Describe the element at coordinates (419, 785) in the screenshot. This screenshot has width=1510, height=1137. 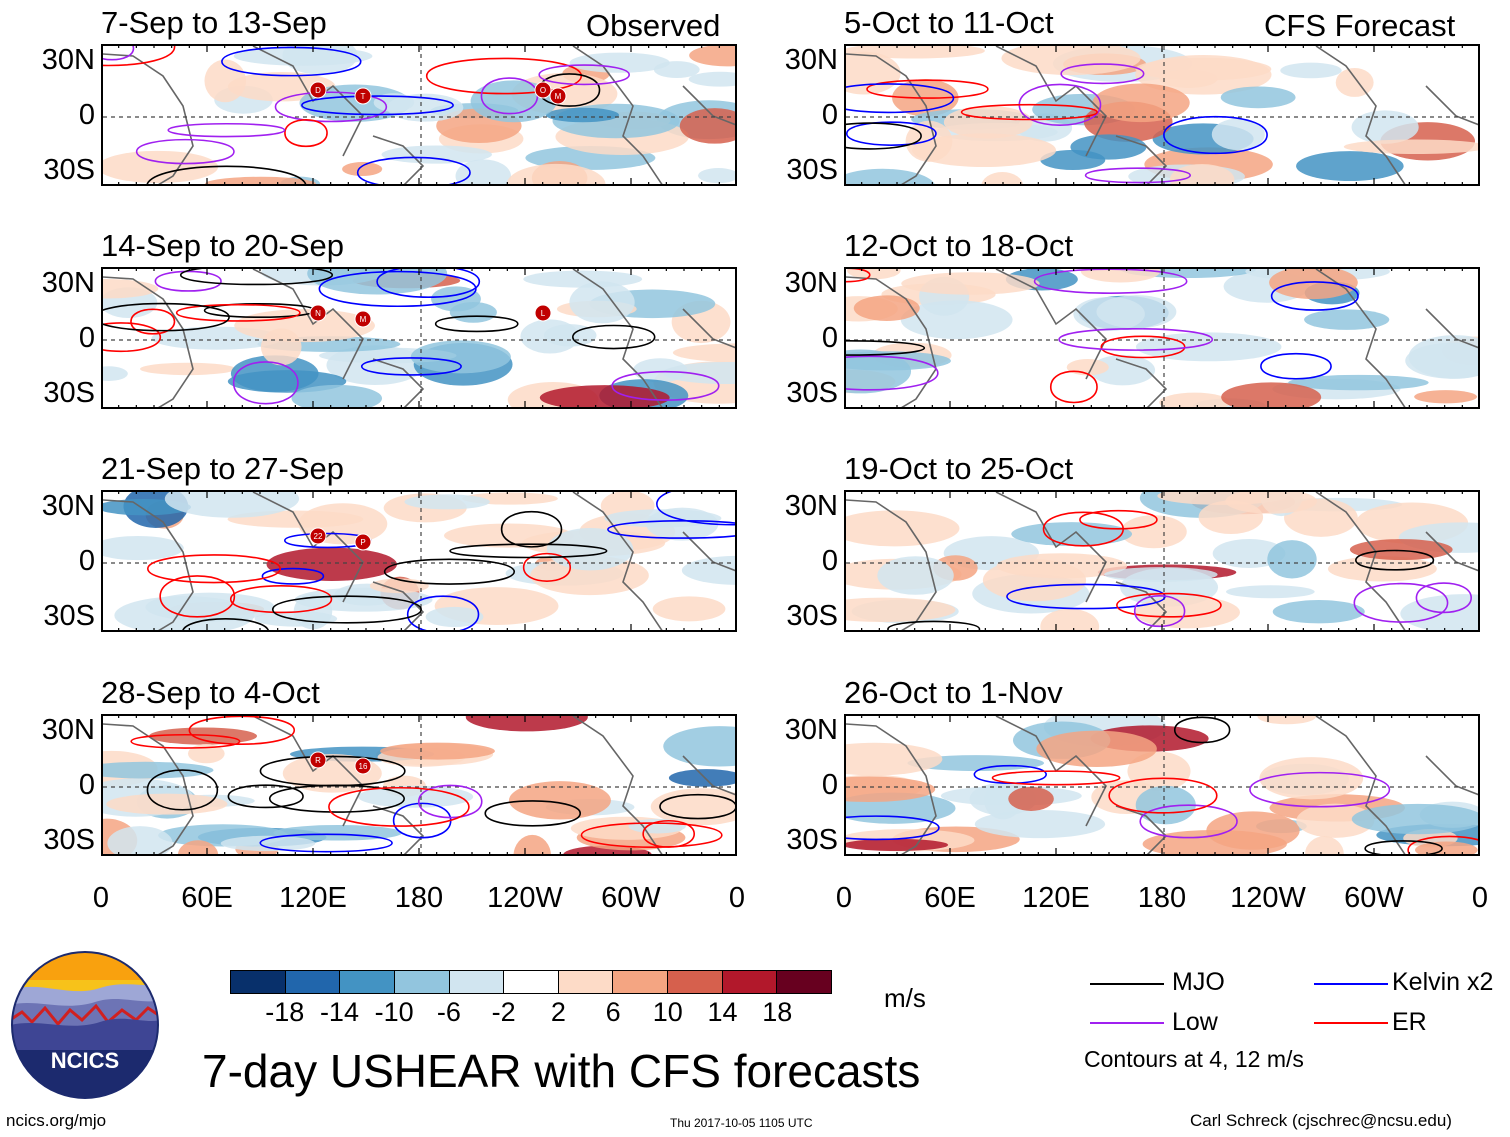
I see `map-panel: R 16` at that location.